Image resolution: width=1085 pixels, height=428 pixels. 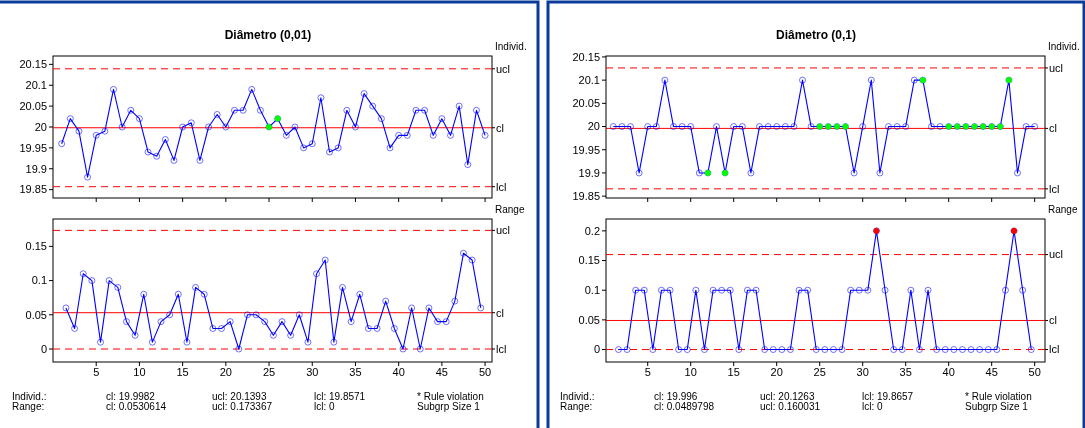 I want to click on text: lcl: 19.8657, so click(x=888, y=396).